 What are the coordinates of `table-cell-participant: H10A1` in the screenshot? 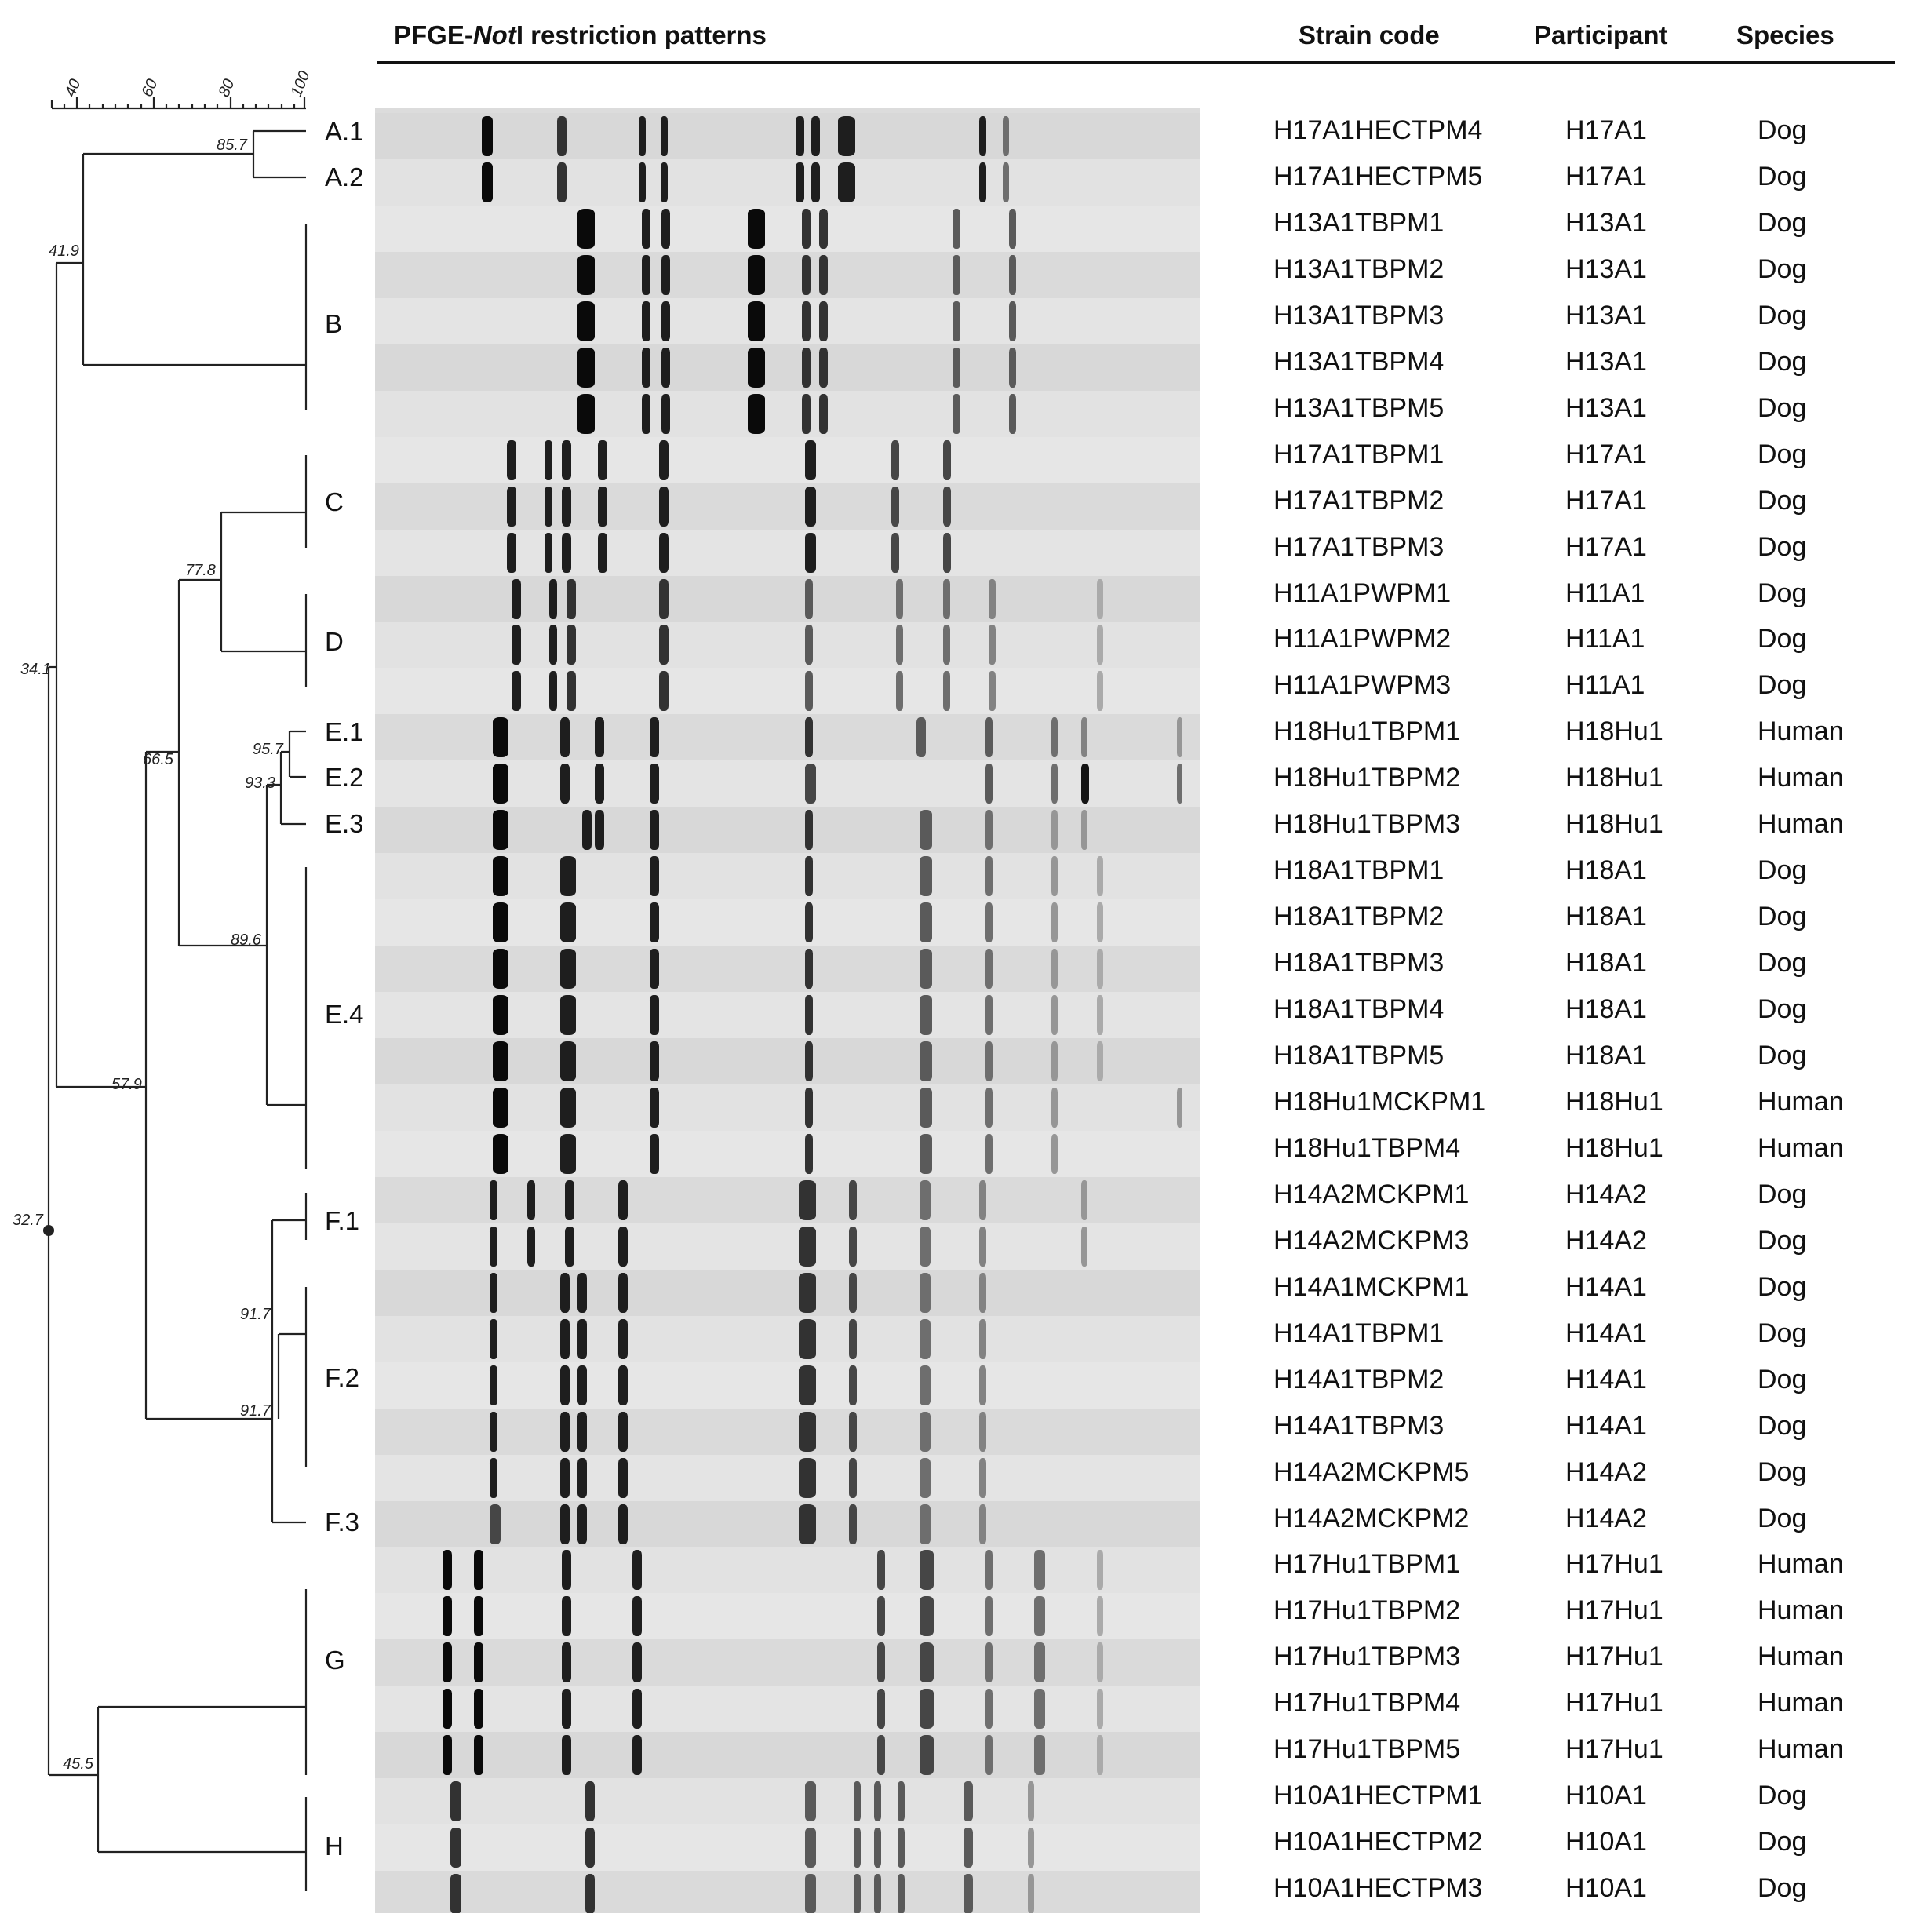 It's located at (1606, 1842).